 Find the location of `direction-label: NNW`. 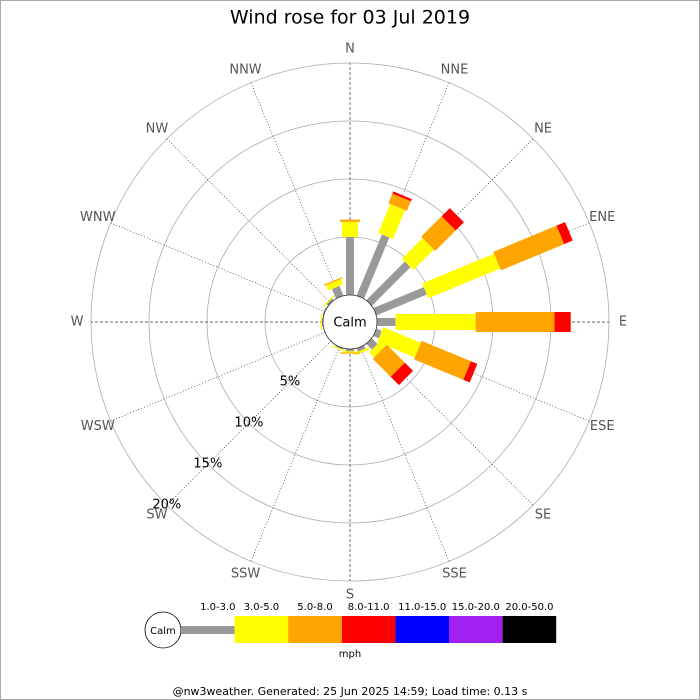

direction-label: NNW is located at coordinates (245, 69).